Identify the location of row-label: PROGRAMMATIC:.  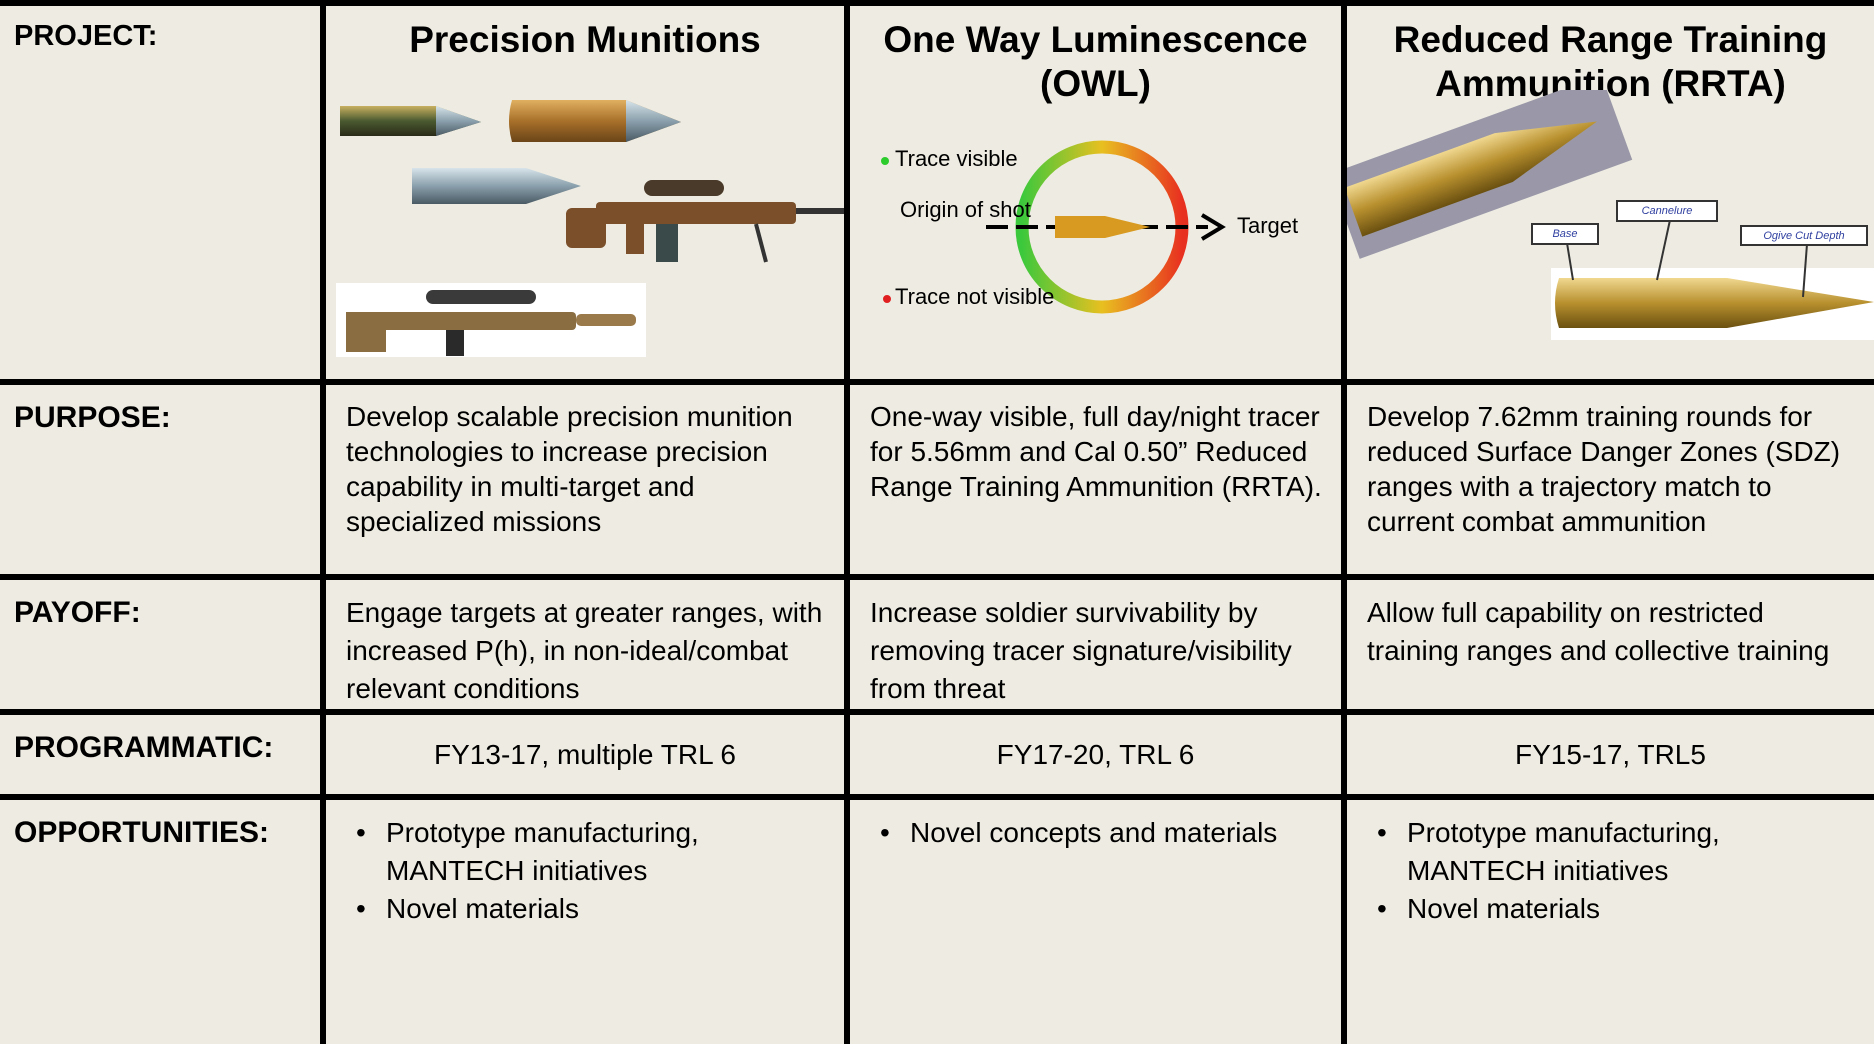
(144, 747).